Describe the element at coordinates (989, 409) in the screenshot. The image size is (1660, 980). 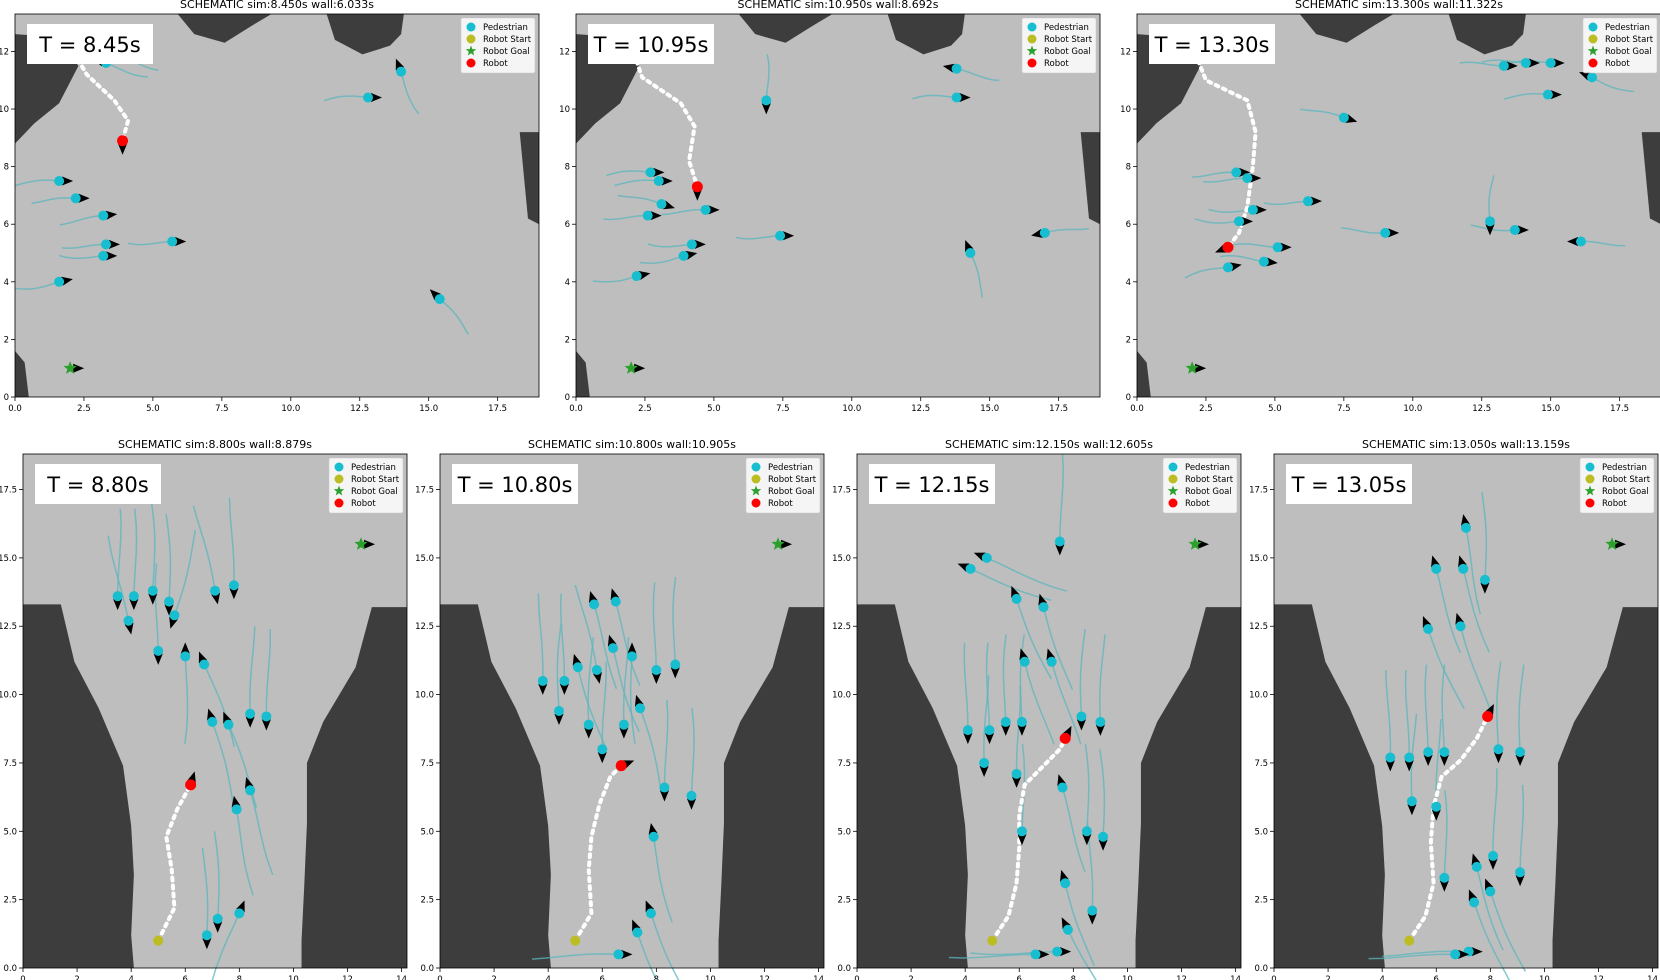
I see `x-tick-label: 15.0` at that location.